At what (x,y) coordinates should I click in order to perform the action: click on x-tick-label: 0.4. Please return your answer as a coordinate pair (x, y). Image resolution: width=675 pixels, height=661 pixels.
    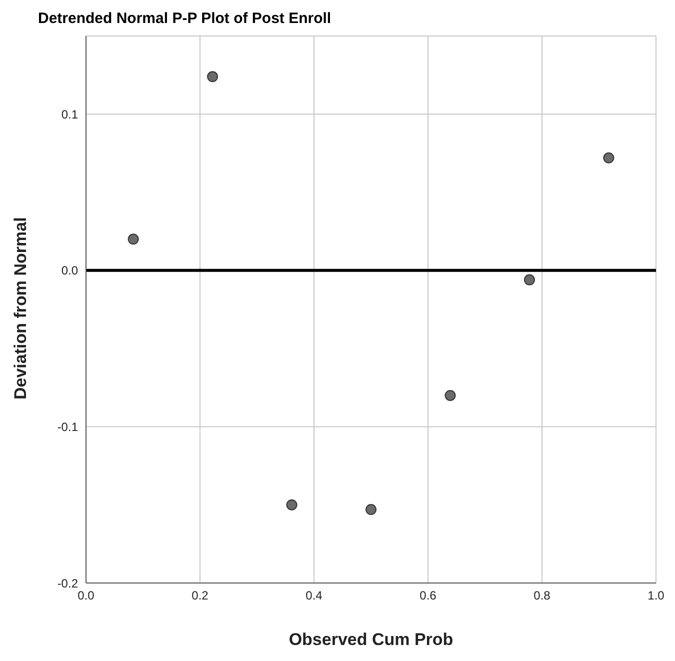
    Looking at the image, I should click on (314, 595).